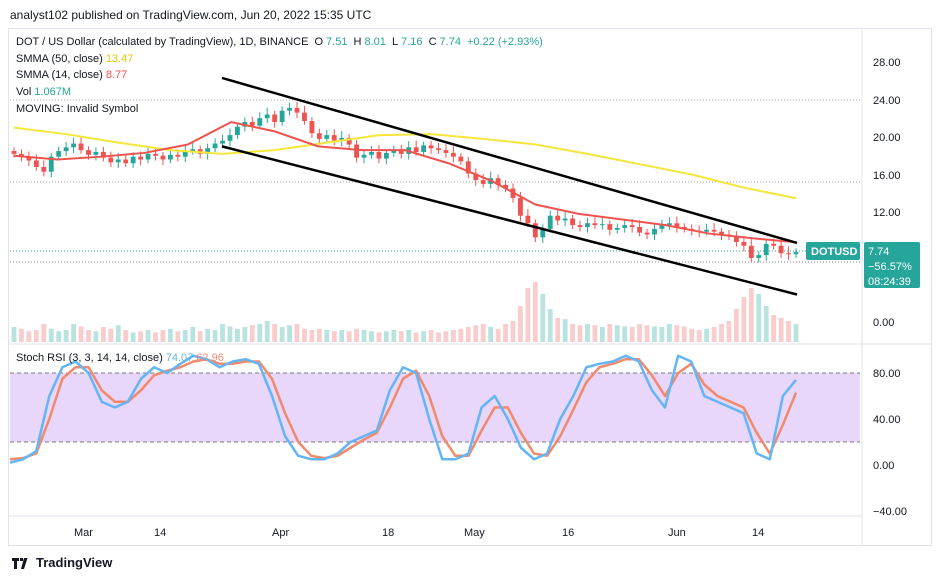 This screenshot has width=941, height=580. What do you see at coordinates (160, 533) in the screenshot?
I see `time-tick-label: 14` at bounding box center [160, 533].